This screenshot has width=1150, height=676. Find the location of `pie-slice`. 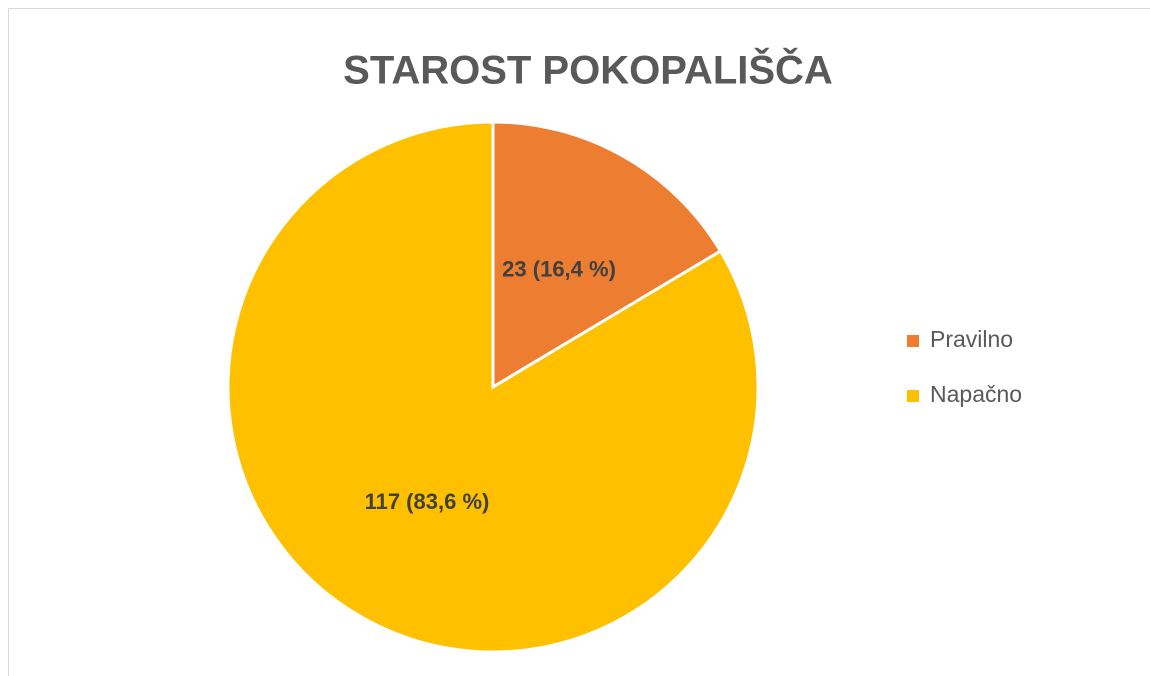

pie-slice is located at coordinates (607, 255).